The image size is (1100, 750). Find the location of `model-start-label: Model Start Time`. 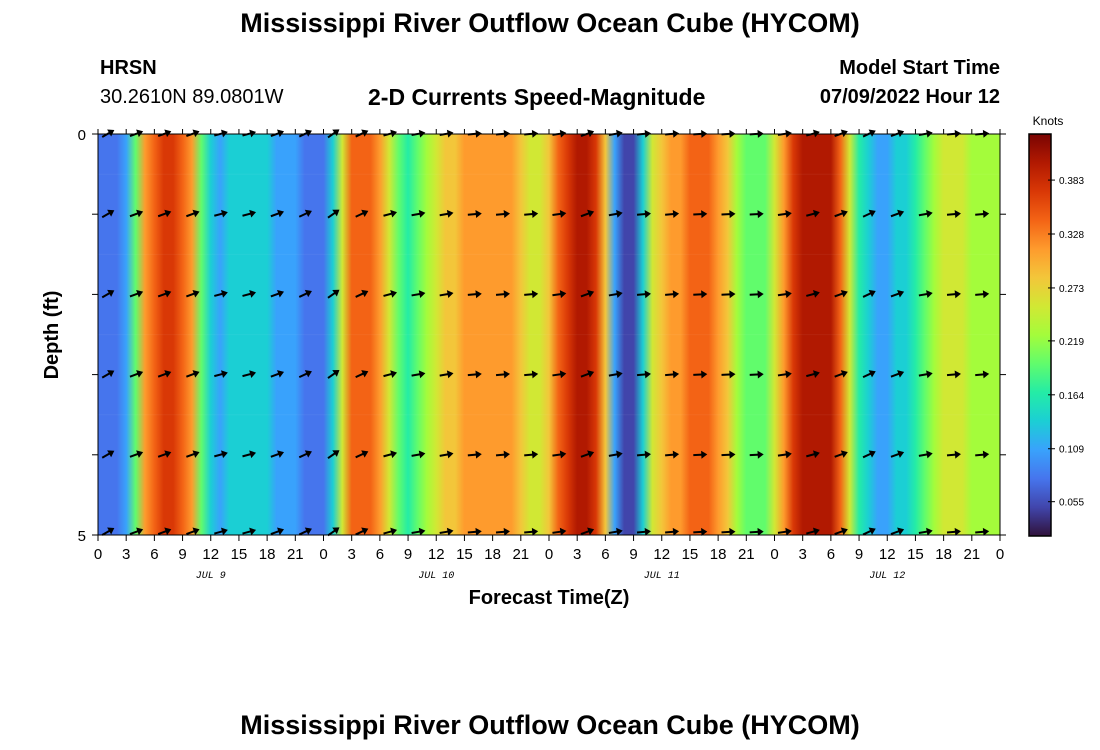

model-start-label: Model Start Time is located at coordinates (919, 68).